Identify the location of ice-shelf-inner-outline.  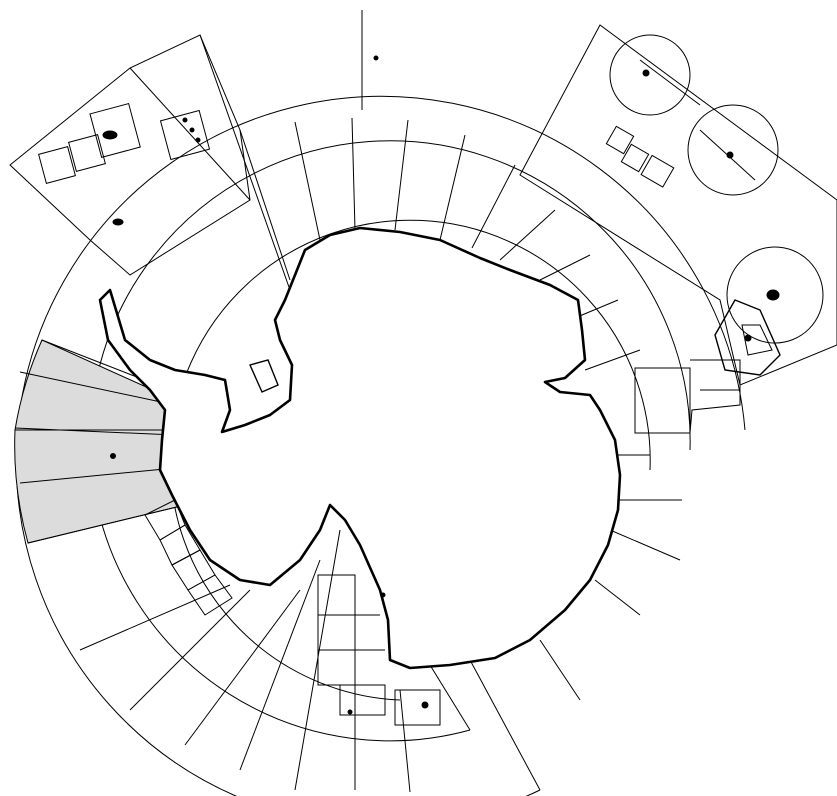
(264, 376).